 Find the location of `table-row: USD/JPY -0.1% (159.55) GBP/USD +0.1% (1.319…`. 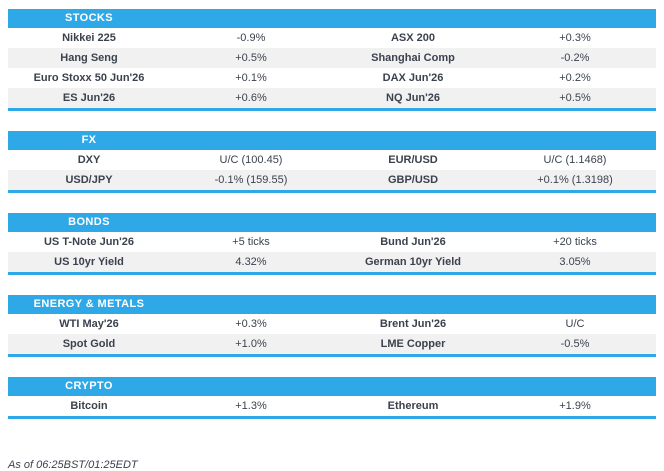

table-row: USD/JPY -0.1% (159.55) GBP/USD +0.1% (1.319… is located at coordinates (332, 180).